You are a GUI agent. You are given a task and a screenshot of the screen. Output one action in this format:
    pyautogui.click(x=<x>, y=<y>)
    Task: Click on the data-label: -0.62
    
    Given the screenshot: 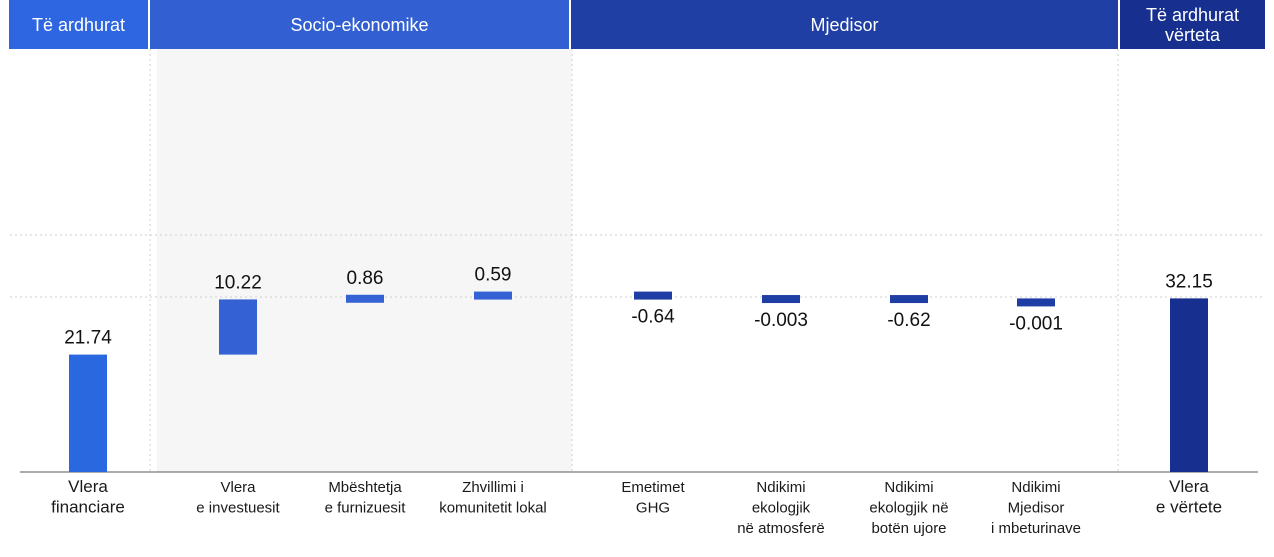 What is the action you would take?
    pyautogui.click(x=908, y=320)
    